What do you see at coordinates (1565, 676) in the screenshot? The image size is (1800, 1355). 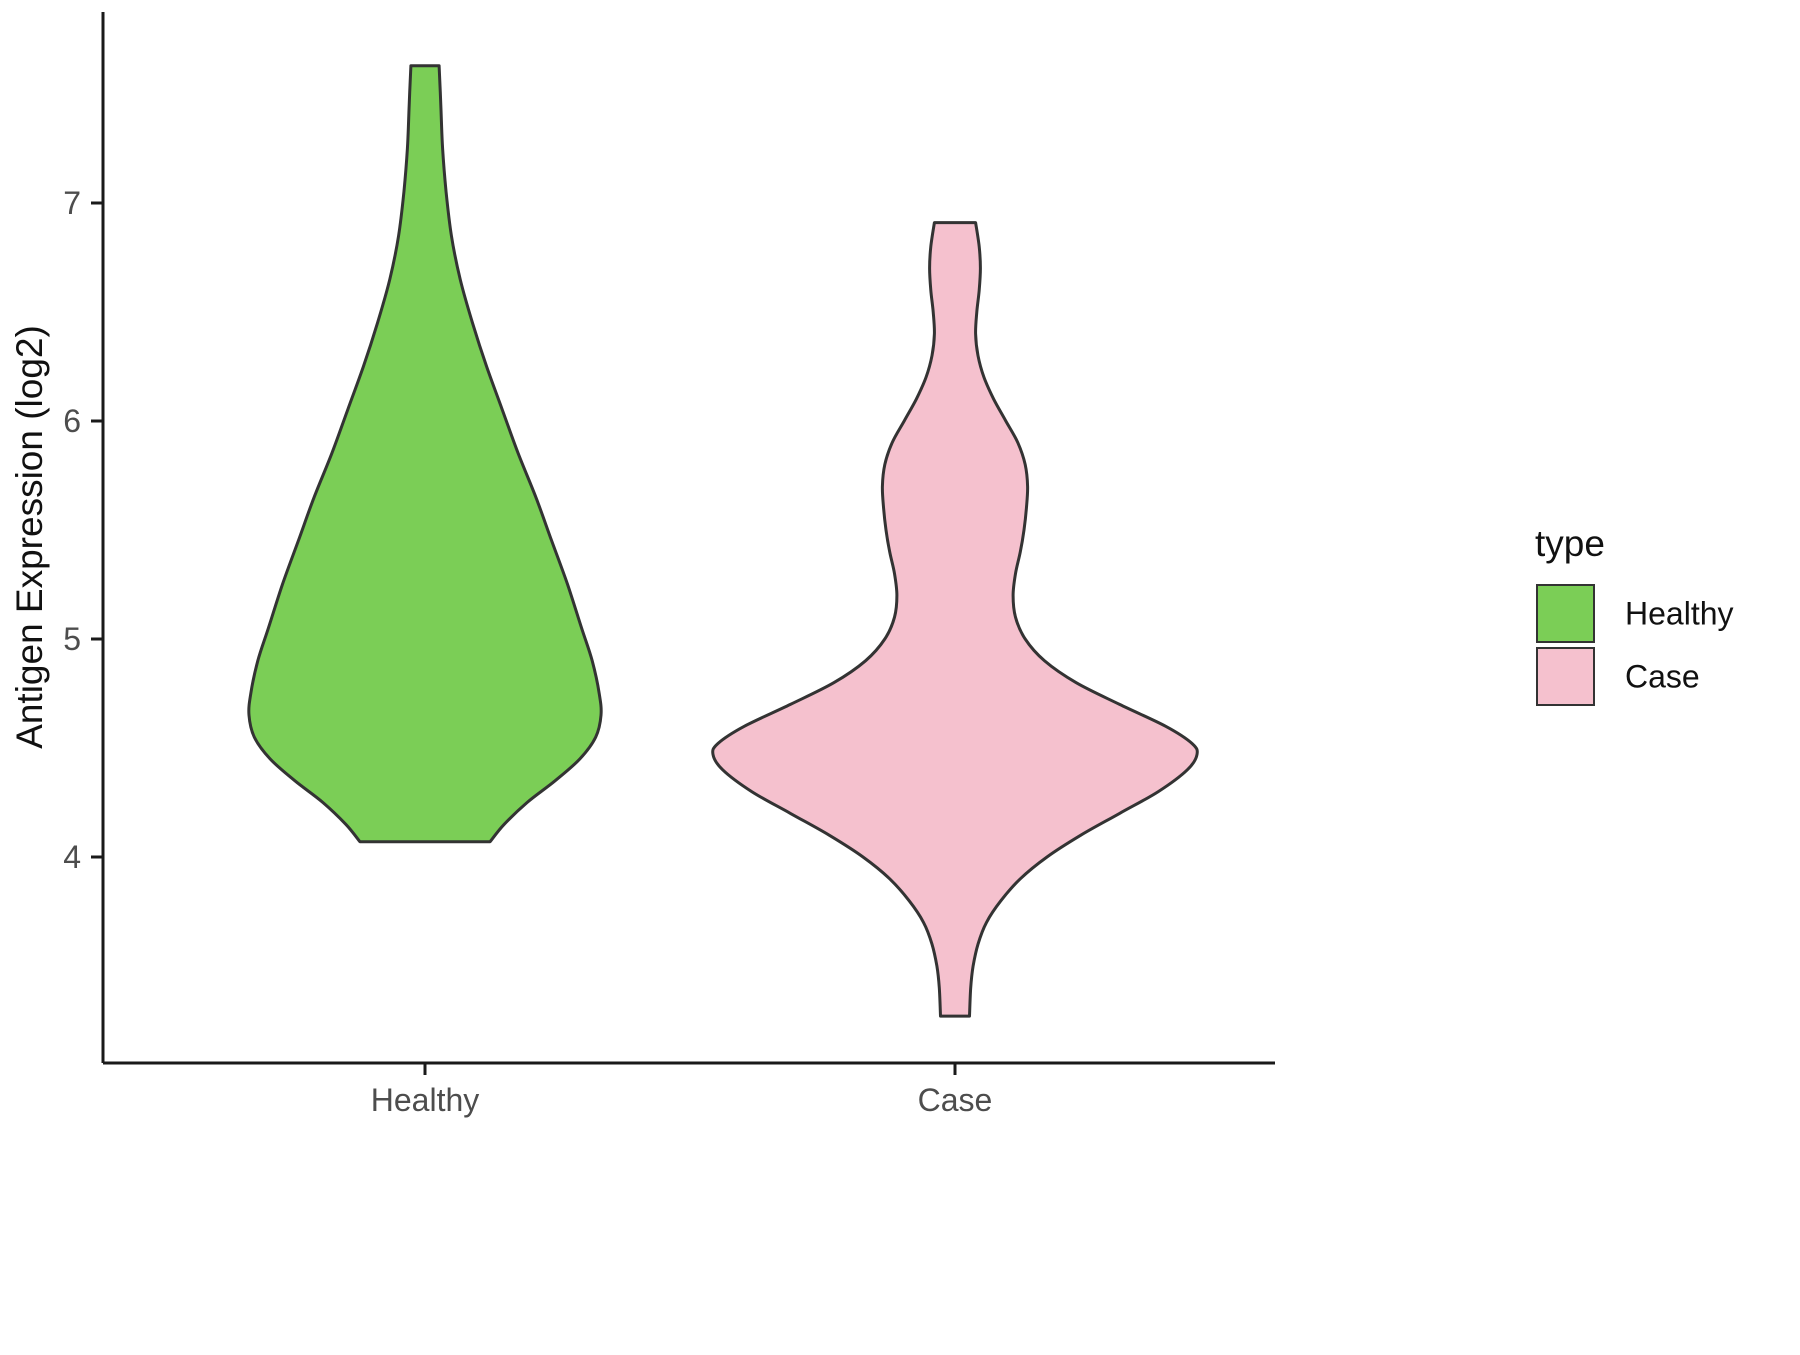 I see `legend-swatch-case` at bounding box center [1565, 676].